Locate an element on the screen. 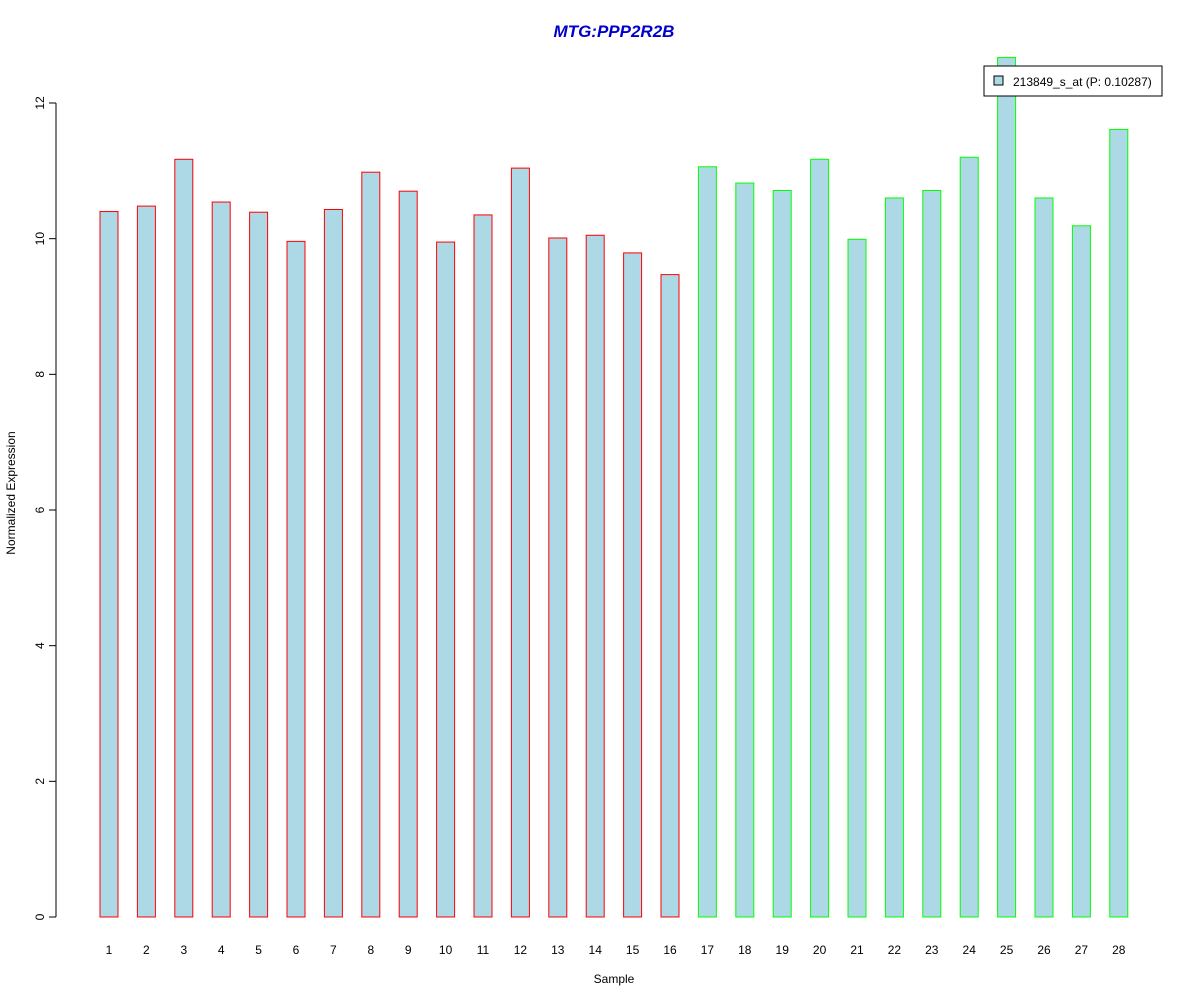 The image size is (1200, 1000). x-tick-label: 7 is located at coordinates (333, 950).